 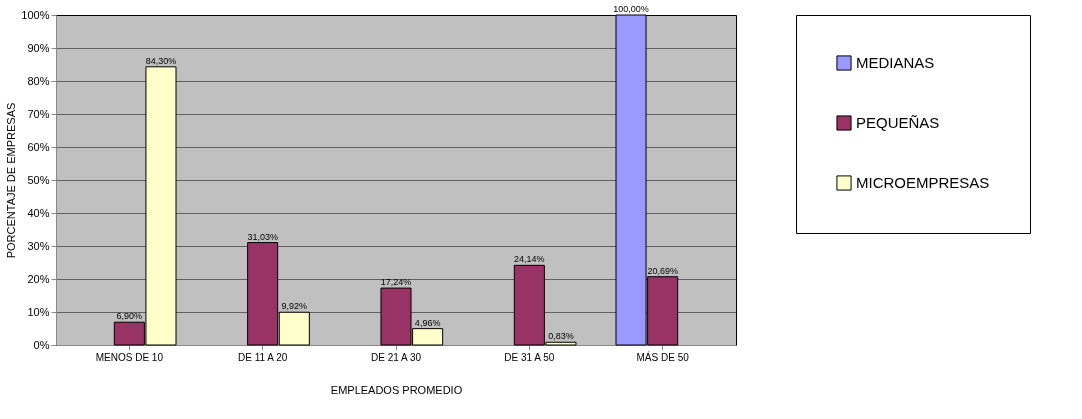 What do you see at coordinates (529, 357) in the screenshot?
I see `x-tick-label: DE 31 A 50` at bounding box center [529, 357].